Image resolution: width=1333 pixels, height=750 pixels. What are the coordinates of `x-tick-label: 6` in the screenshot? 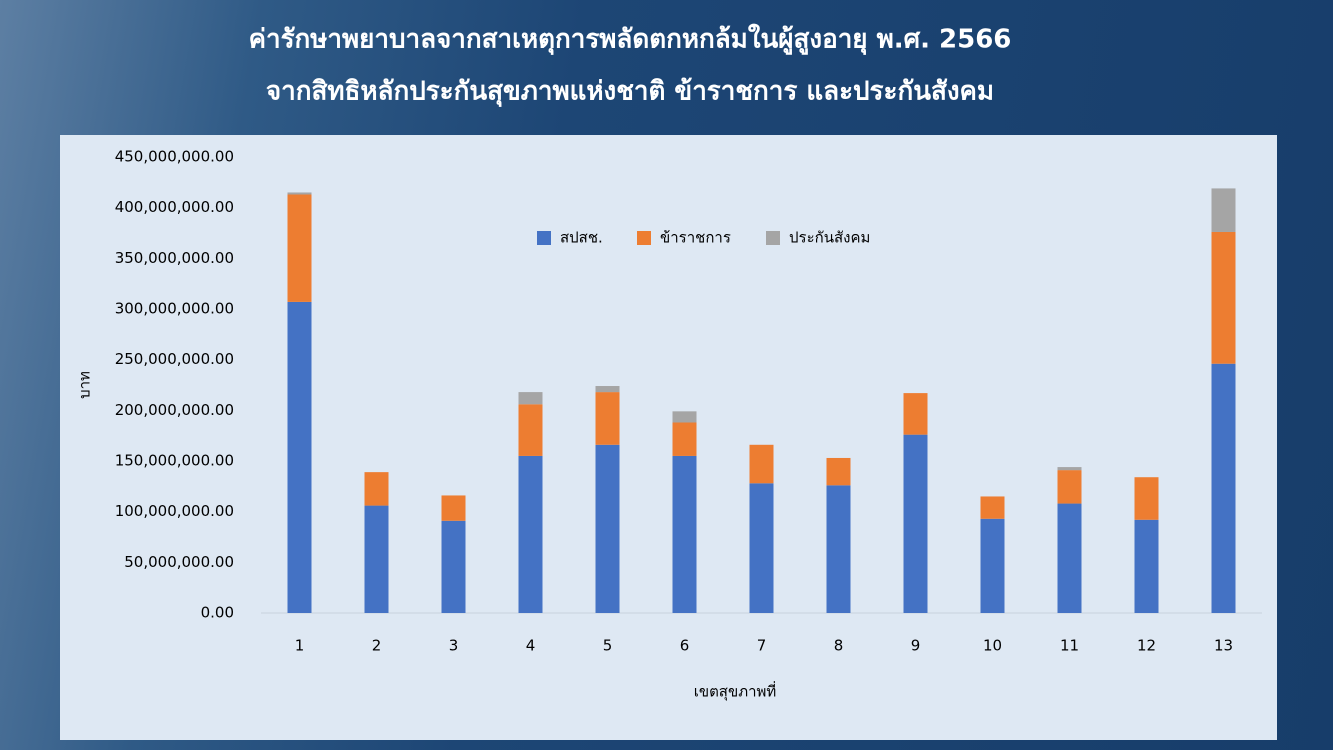 It's located at (685, 646).